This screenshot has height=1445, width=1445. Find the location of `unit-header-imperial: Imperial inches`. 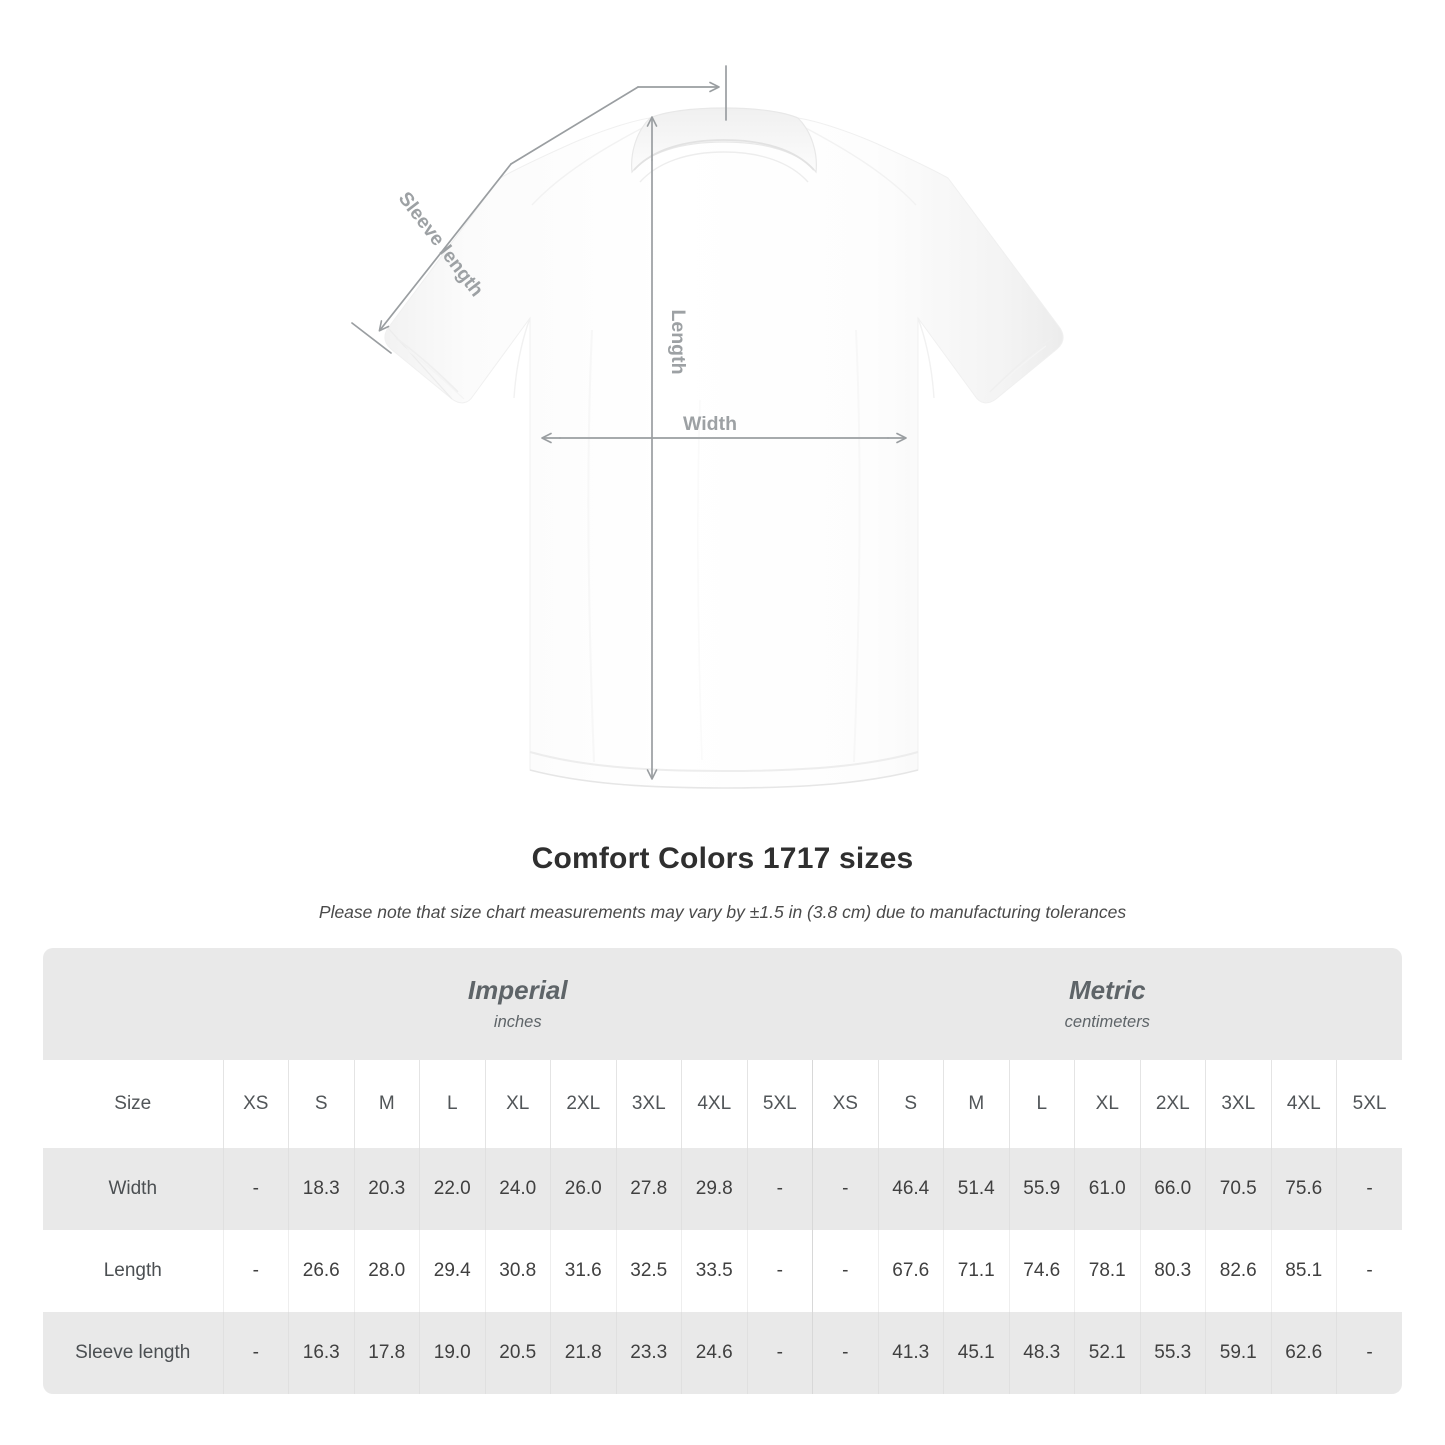

unit-header-imperial: Imperial inches is located at coordinates (518, 1004).